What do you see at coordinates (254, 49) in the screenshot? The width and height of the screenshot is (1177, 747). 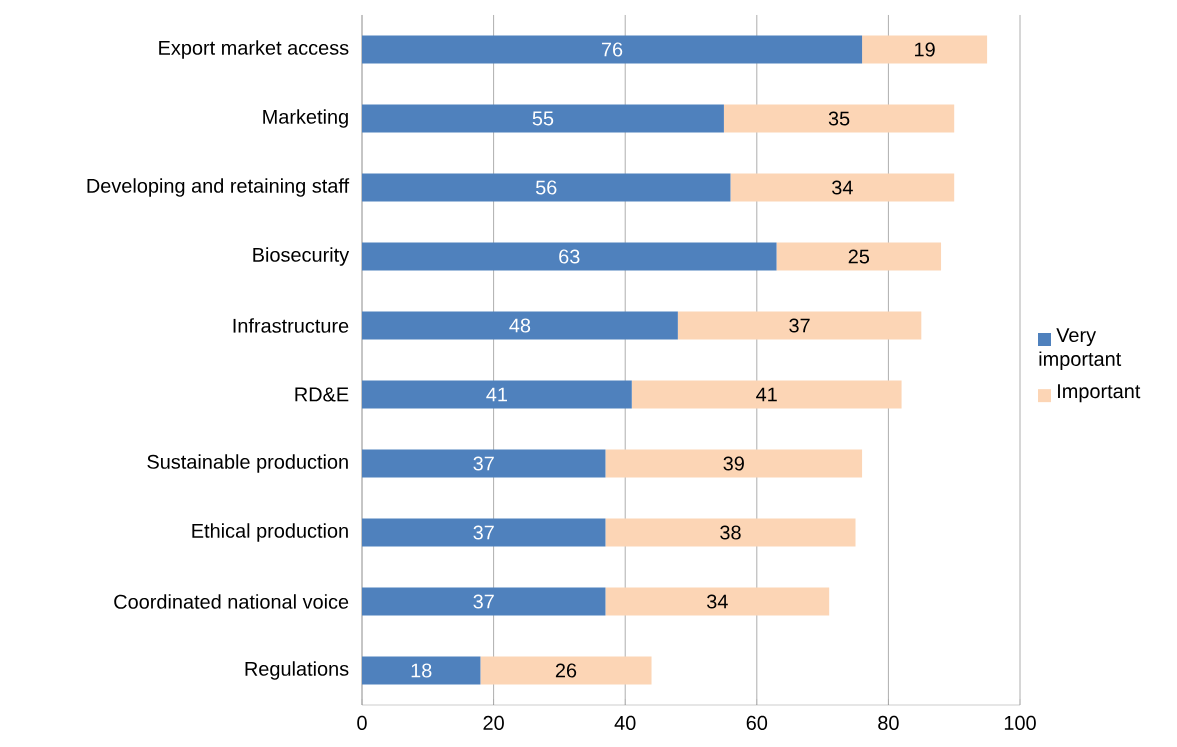 I see `y-tick-label: Export market access` at bounding box center [254, 49].